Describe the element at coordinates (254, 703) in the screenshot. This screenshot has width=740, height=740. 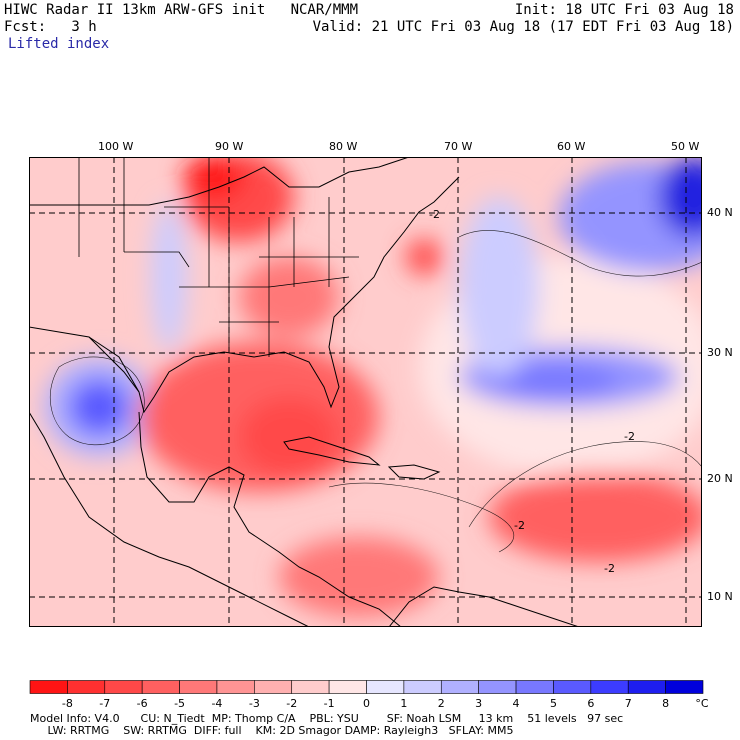
I see `colorbar-tick-label: -3` at that location.